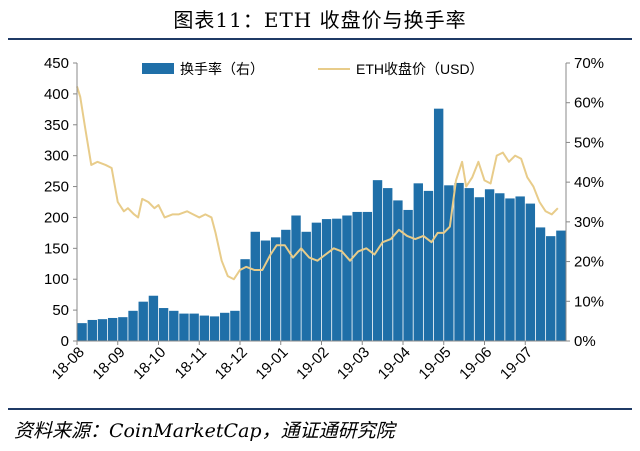 This screenshot has width=640, height=451. Describe the element at coordinates (589, 222) in the screenshot. I see `right-tick-label: 30%` at that location.